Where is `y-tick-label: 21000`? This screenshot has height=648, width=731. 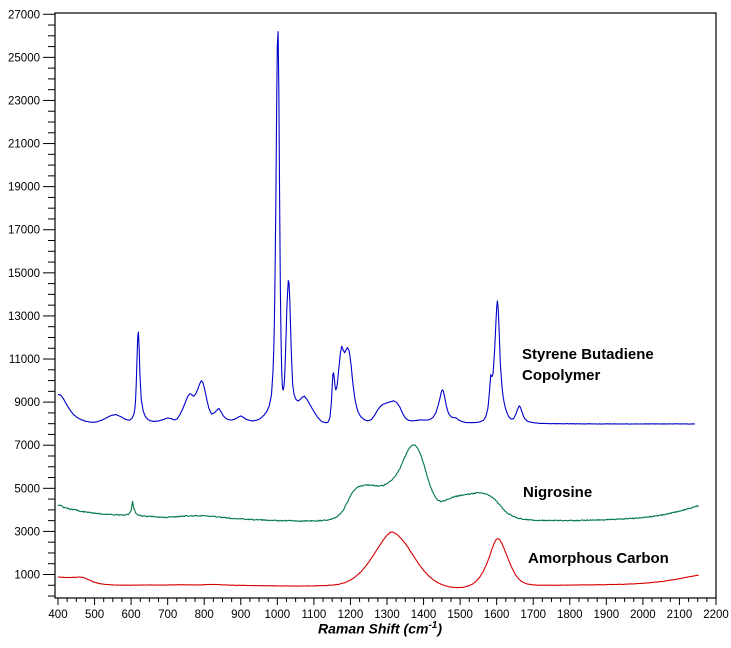 y-tick-label: 21000 is located at coordinates (24, 145).